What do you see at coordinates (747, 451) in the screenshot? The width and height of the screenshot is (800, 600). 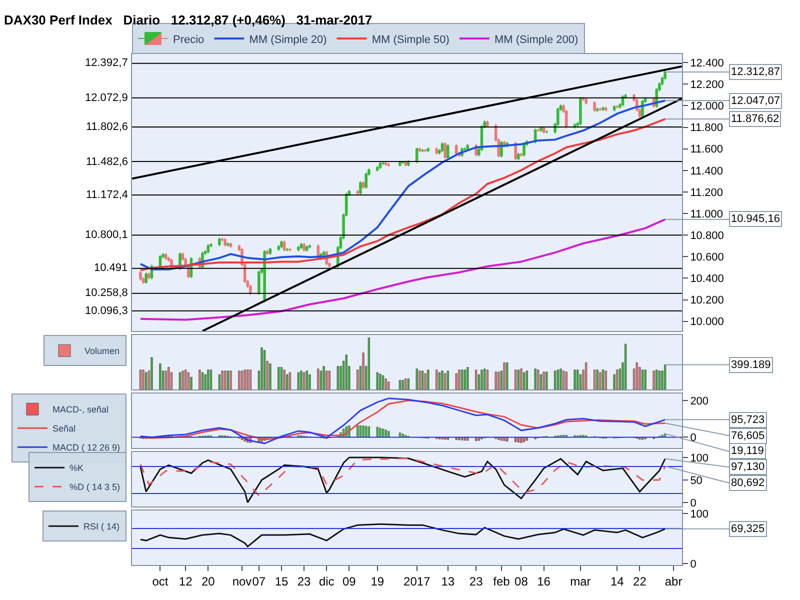 I see `annotation: 19,119` at bounding box center [747, 451].